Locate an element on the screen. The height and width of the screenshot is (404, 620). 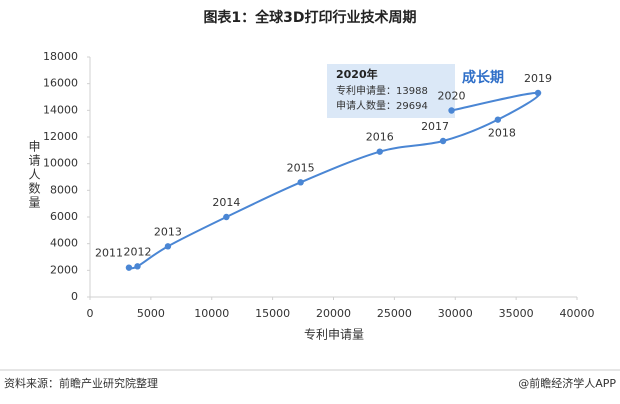
footer-brand: @前瞻经济学人APP is located at coordinates (567, 383).